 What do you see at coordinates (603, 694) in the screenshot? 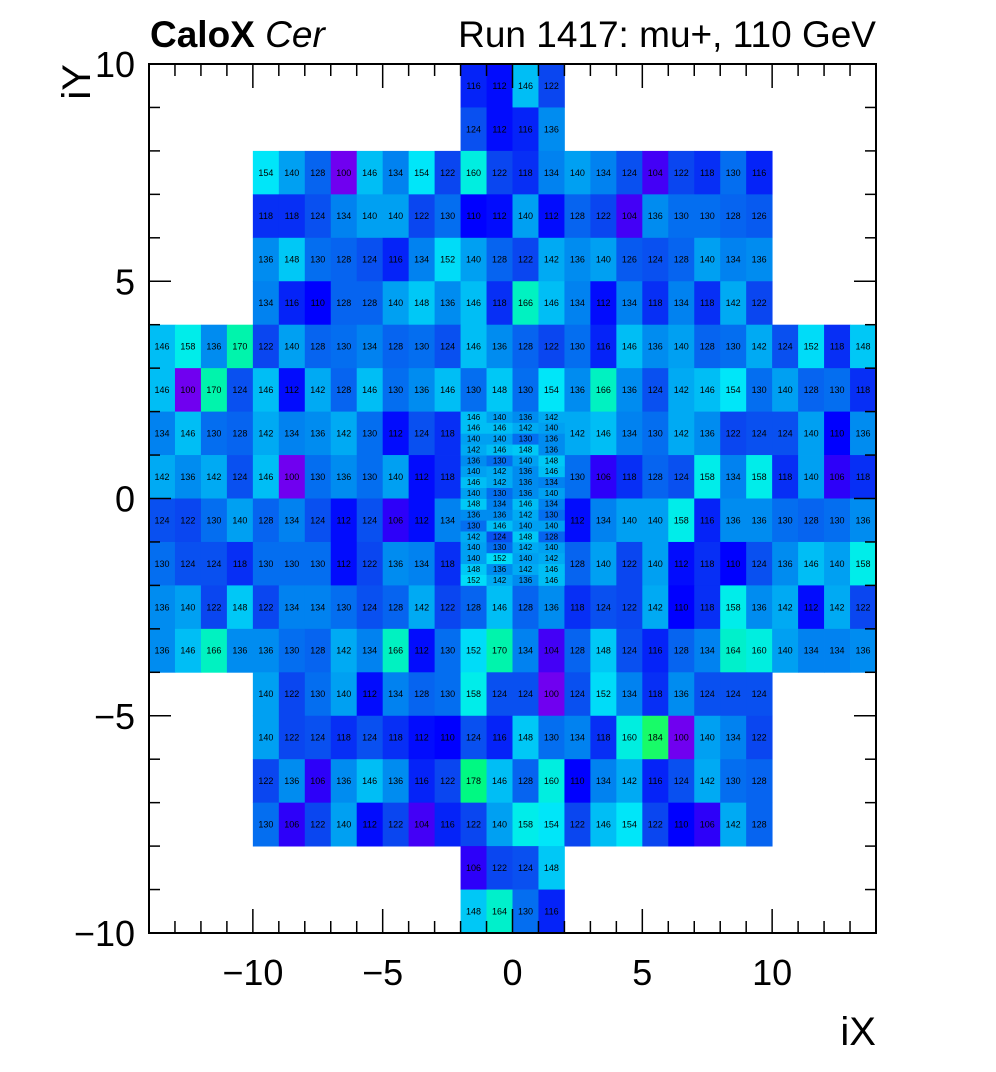
I see `cell-value-label: 152` at bounding box center [603, 694].